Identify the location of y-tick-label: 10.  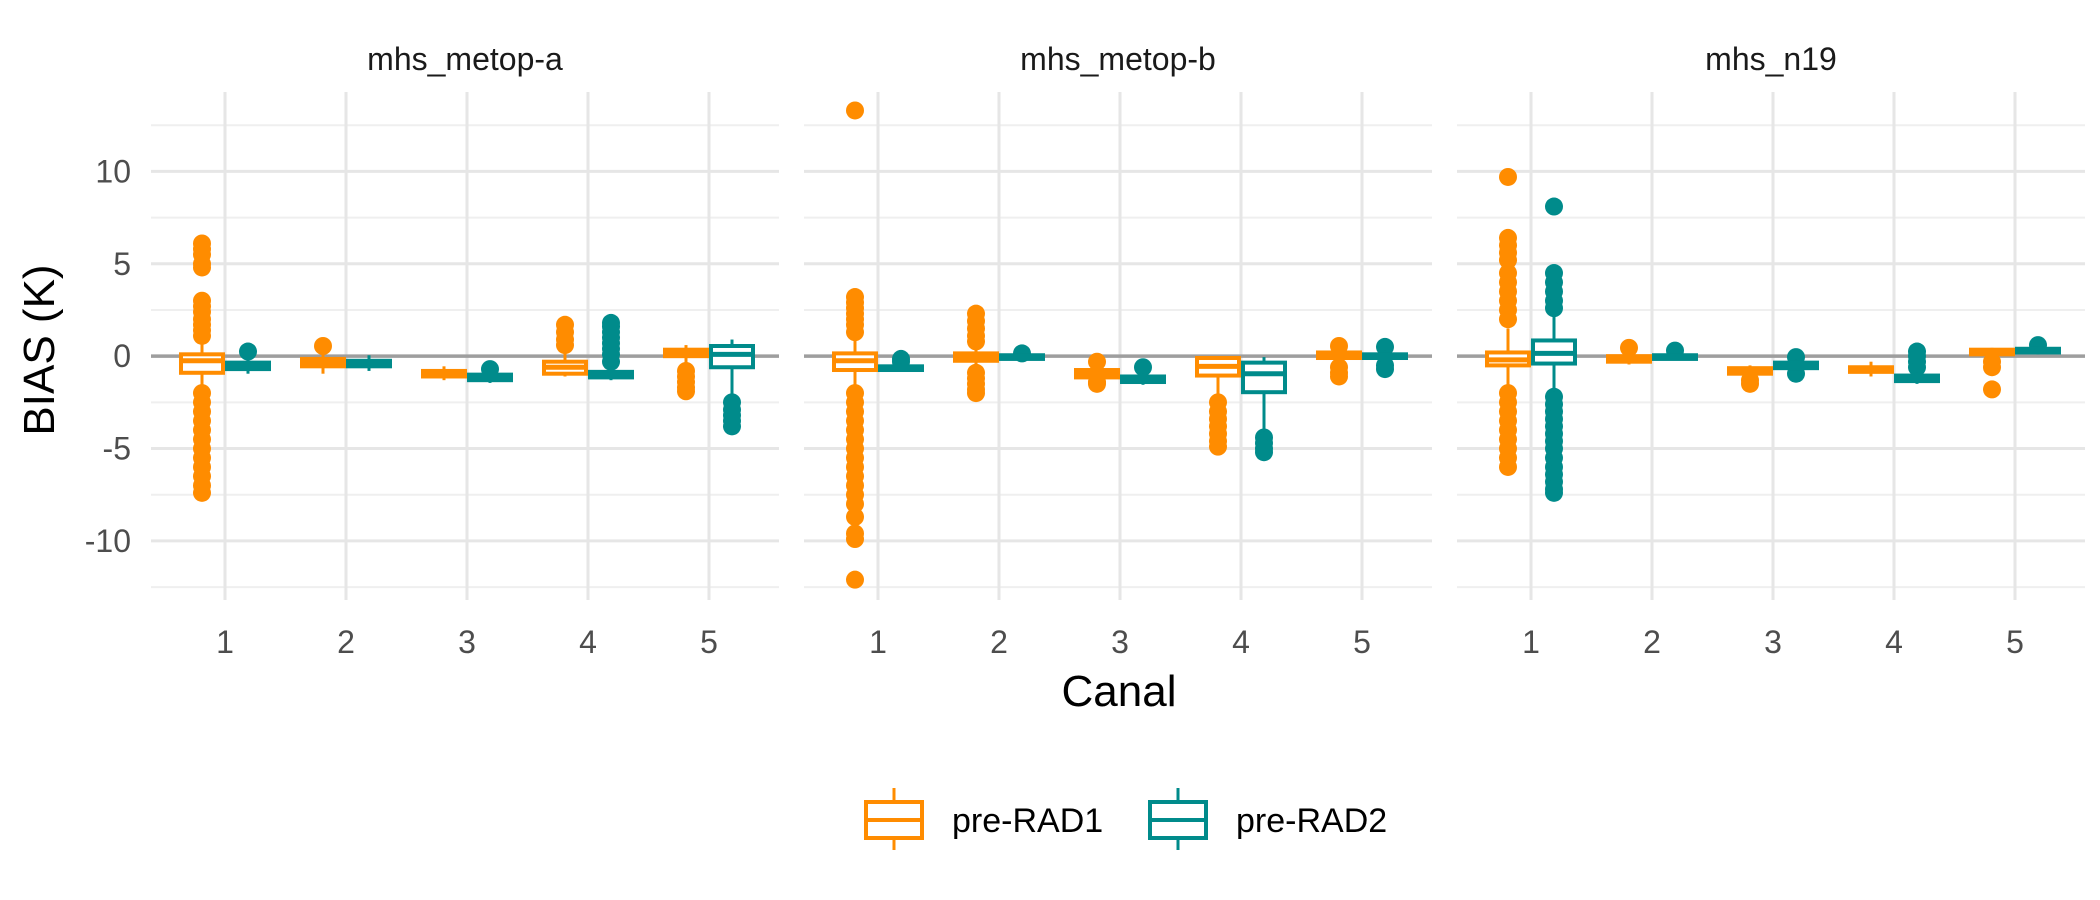
(113, 171).